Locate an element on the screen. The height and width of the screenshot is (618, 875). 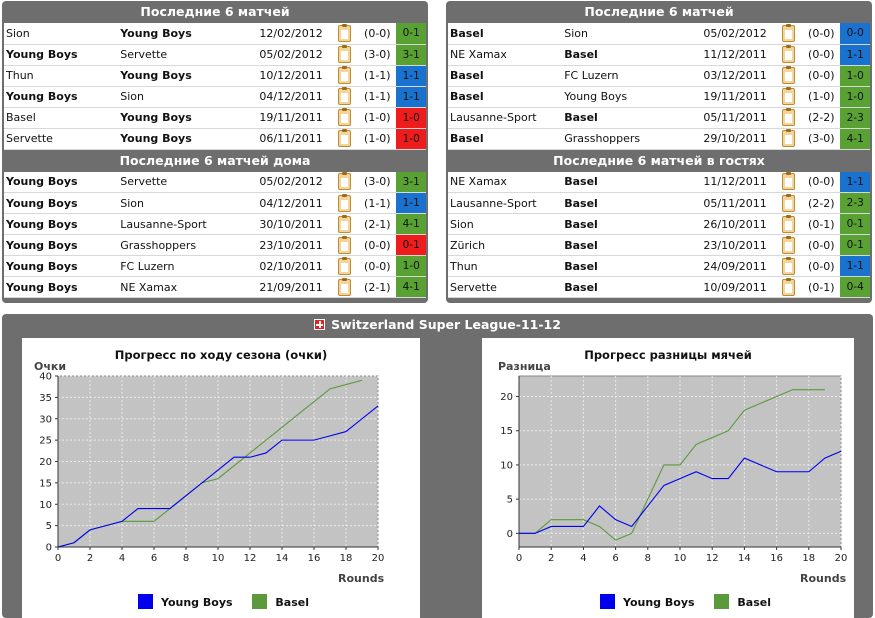
match-row: Sion Young Boys 12/02/2012 (0-0) 0-1 is located at coordinates (215, 34).